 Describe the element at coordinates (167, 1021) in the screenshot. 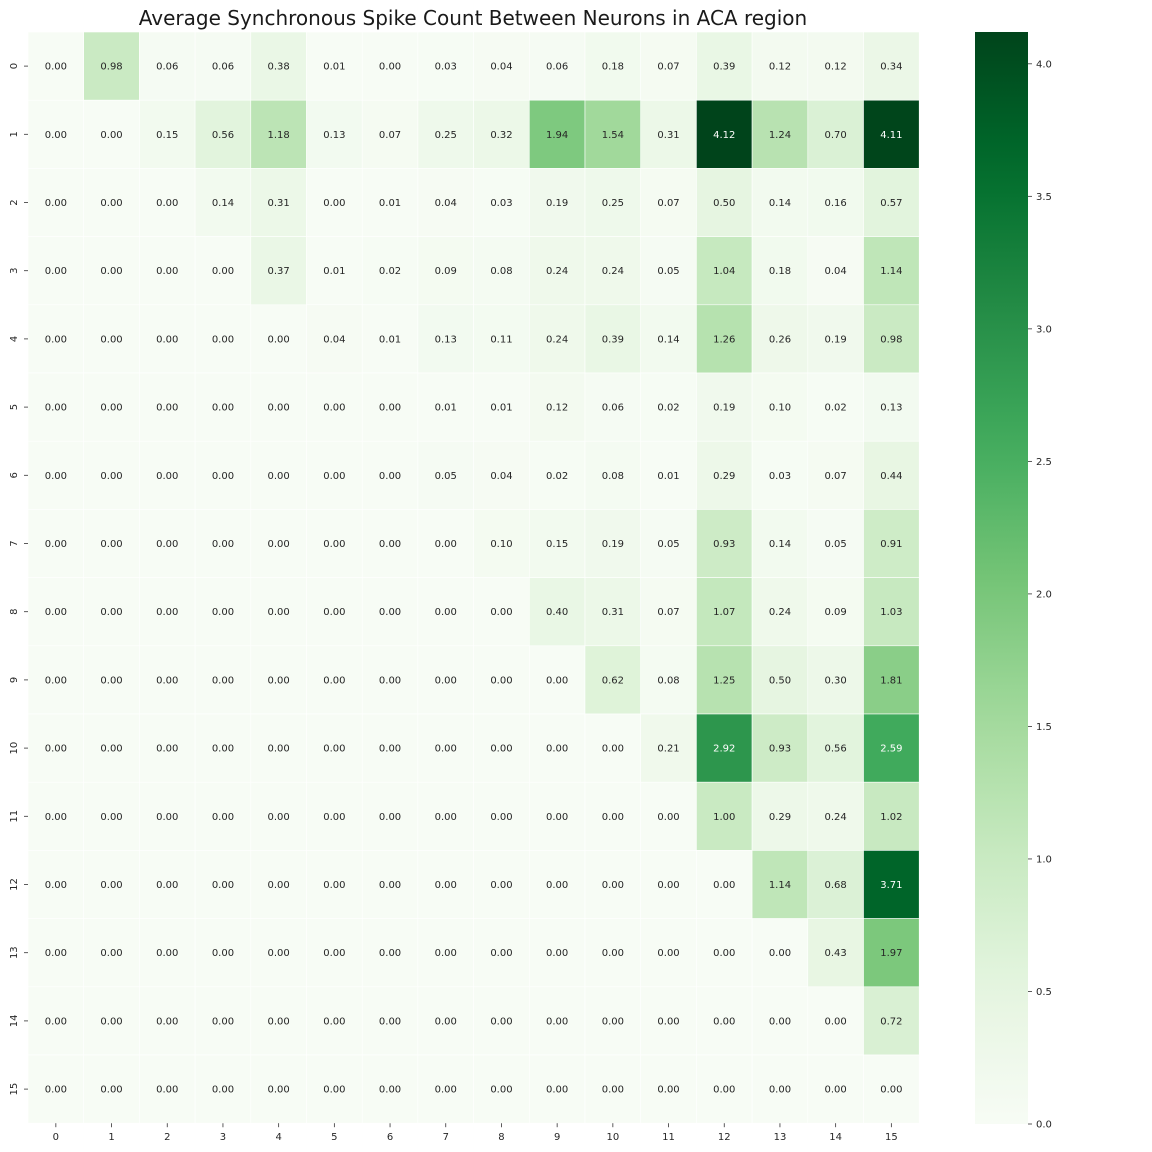

I see `heatmap-value-label-14-2: 0.00` at that location.